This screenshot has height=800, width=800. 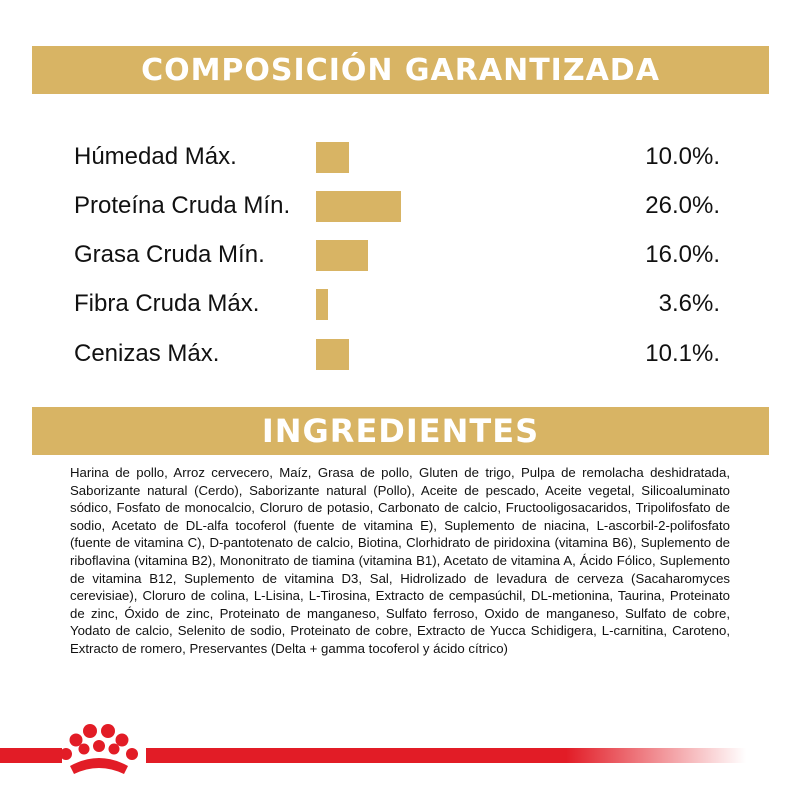 I want to click on ingredients-title: INGREDIENTES, so click(x=400, y=431).